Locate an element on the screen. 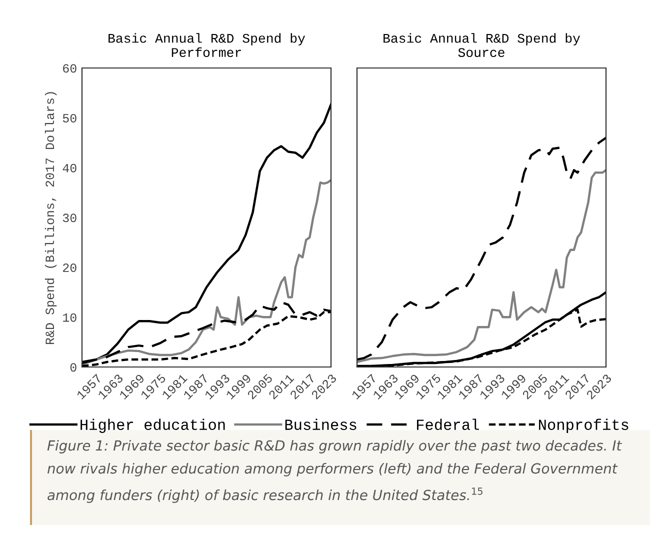 This screenshot has height=539, width=660. legend-label: Nonprofits is located at coordinates (583, 425).